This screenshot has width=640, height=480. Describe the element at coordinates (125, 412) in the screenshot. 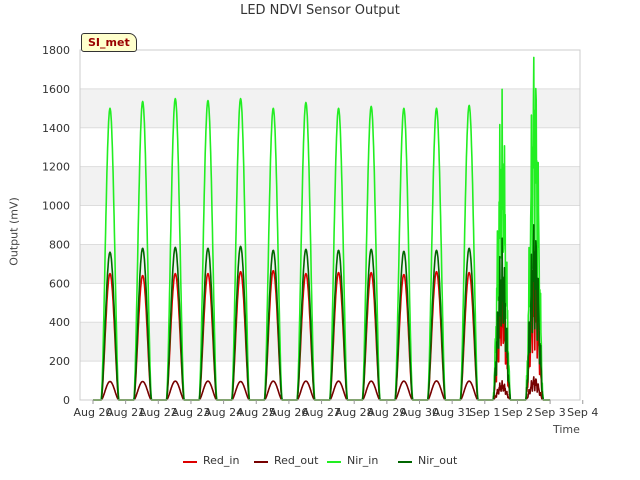

I see `x-tick-label: Aug 21` at that location.